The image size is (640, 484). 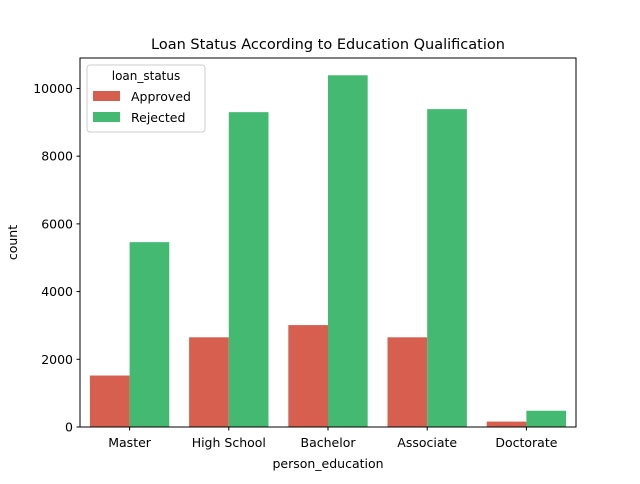 What do you see at coordinates (158, 117) in the screenshot?
I see `legend-label-rejected: Rejected` at bounding box center [158, 117].